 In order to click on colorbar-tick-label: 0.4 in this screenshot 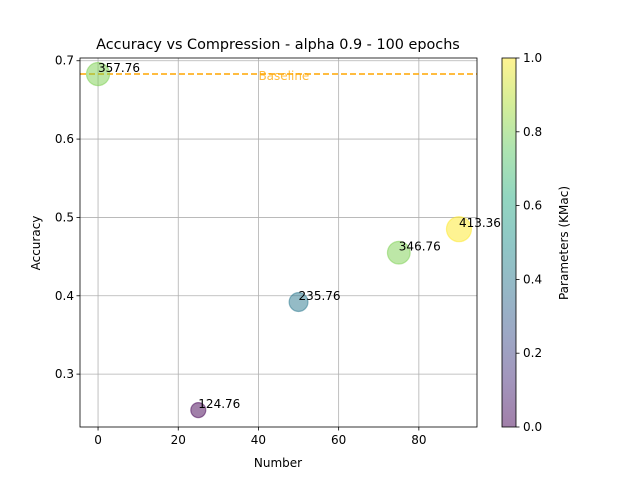, I will do `click(532, 279)`.